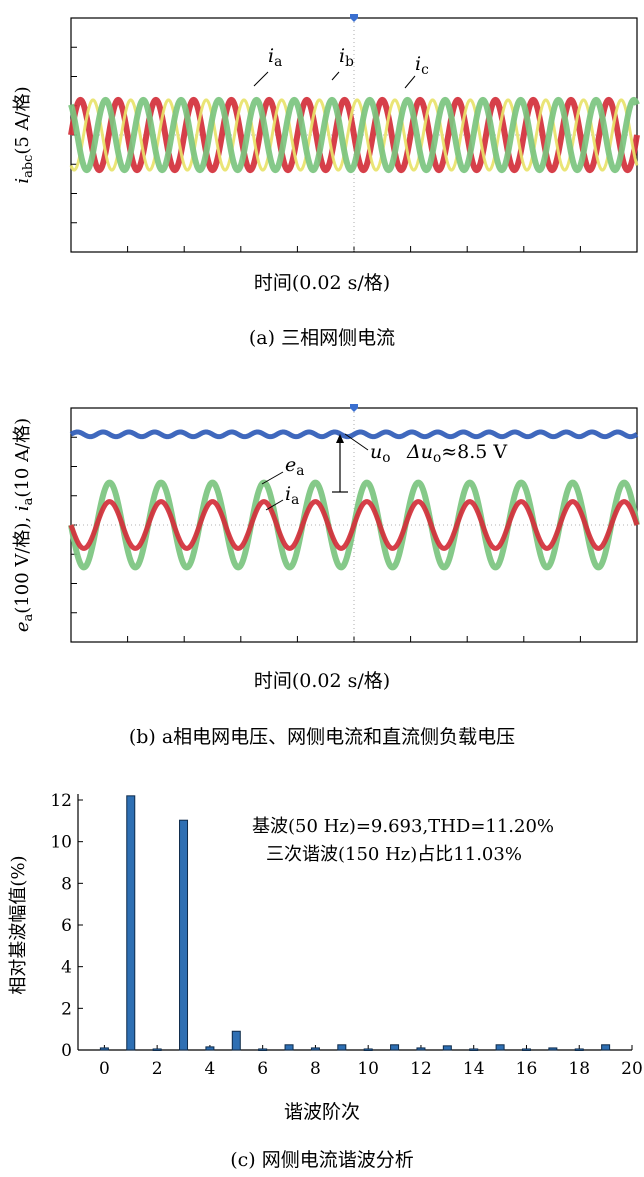 The width and height of the screenshot is (644, 1177). What do you see at coordinates (157, 1049) in the screenshot?
I see `bar-h2` at bounding box center [157, 1049].